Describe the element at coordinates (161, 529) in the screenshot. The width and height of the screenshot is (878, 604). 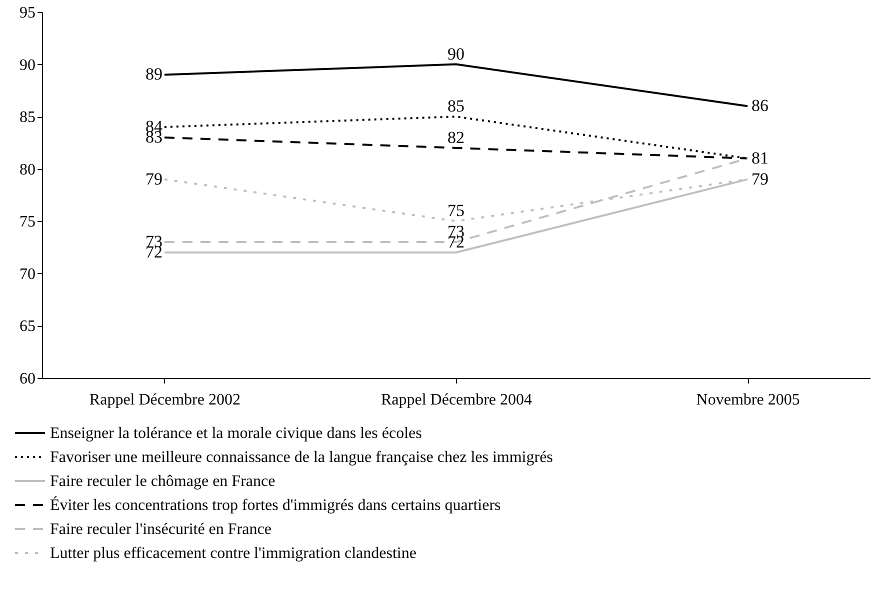
I see `legend-label: Faire reculer l'insécurité en France` at that location.